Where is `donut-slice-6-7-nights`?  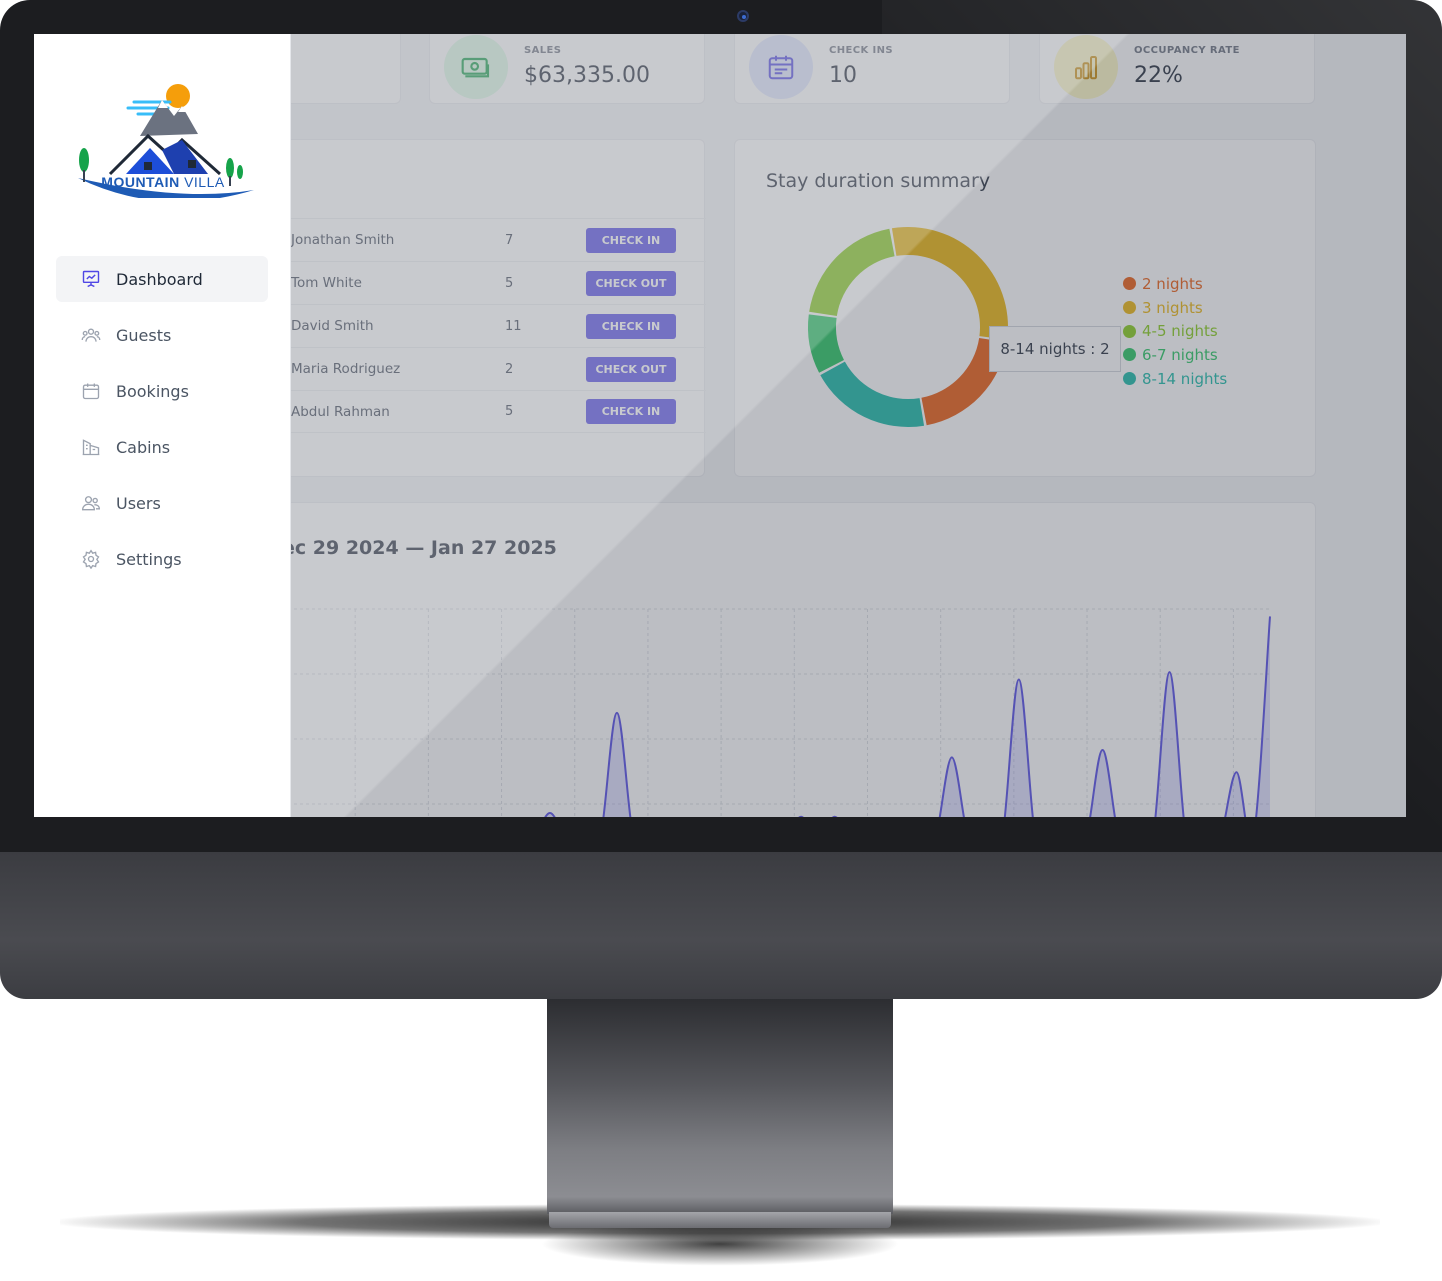 donut-slice-6-7-nights is located at coordinates (826, 343).